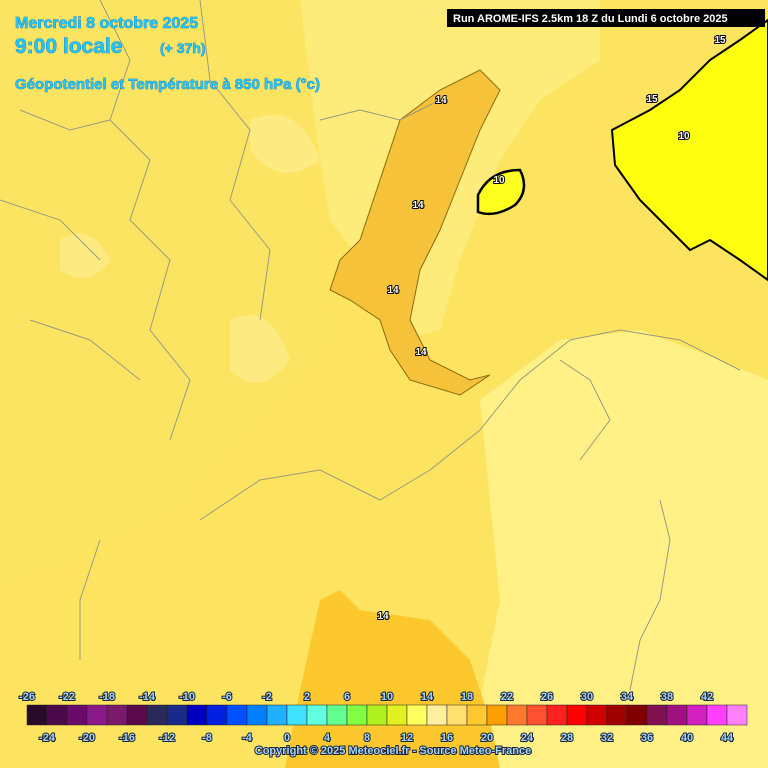 The image size is (768, 773). What do you see at coordinates (347, 697) in the screenshot?
I see `legend-tick-top: 6` at bounding box center [347, 697].